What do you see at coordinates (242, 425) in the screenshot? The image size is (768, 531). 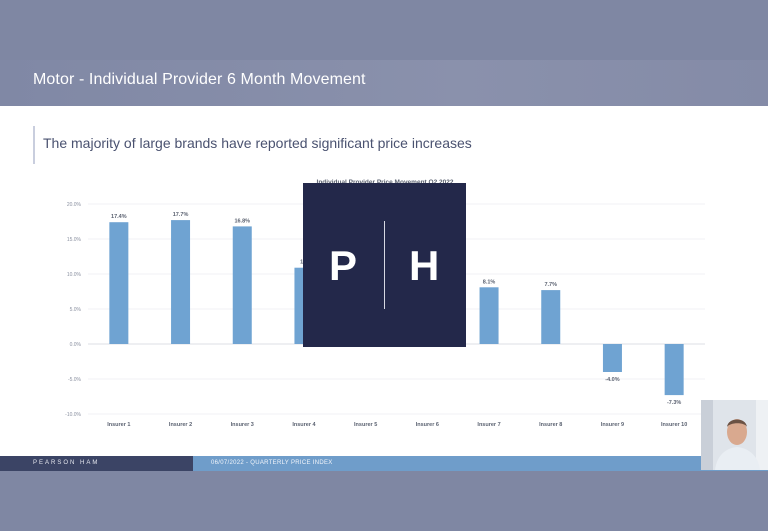 I see `x-tick-label: Insurer 3` at bounding box center [242, 425].